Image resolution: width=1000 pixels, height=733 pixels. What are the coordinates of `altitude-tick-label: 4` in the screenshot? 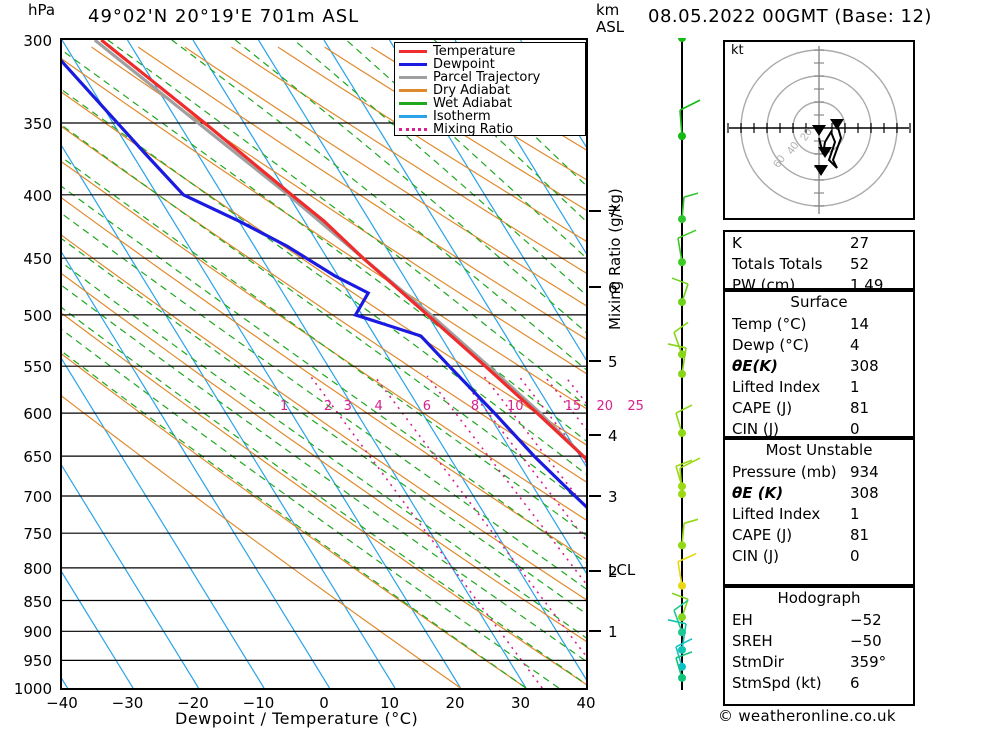 It's located at (613, 436).